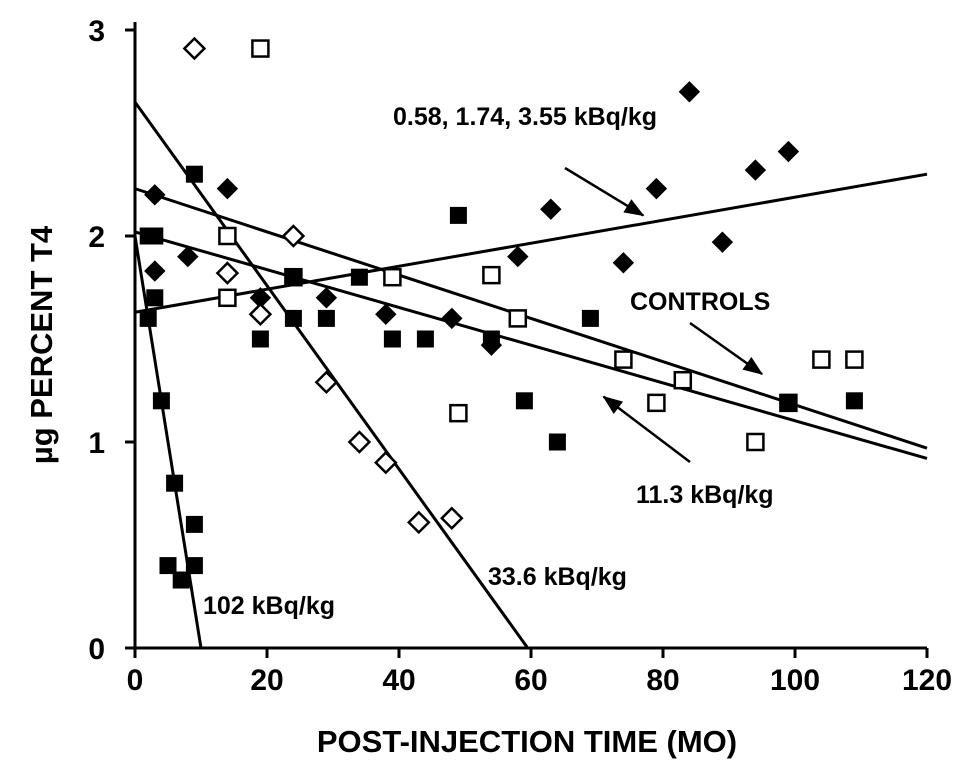  I want to click on y-axis-title: µg PERCENT T4, so click(41, 344).